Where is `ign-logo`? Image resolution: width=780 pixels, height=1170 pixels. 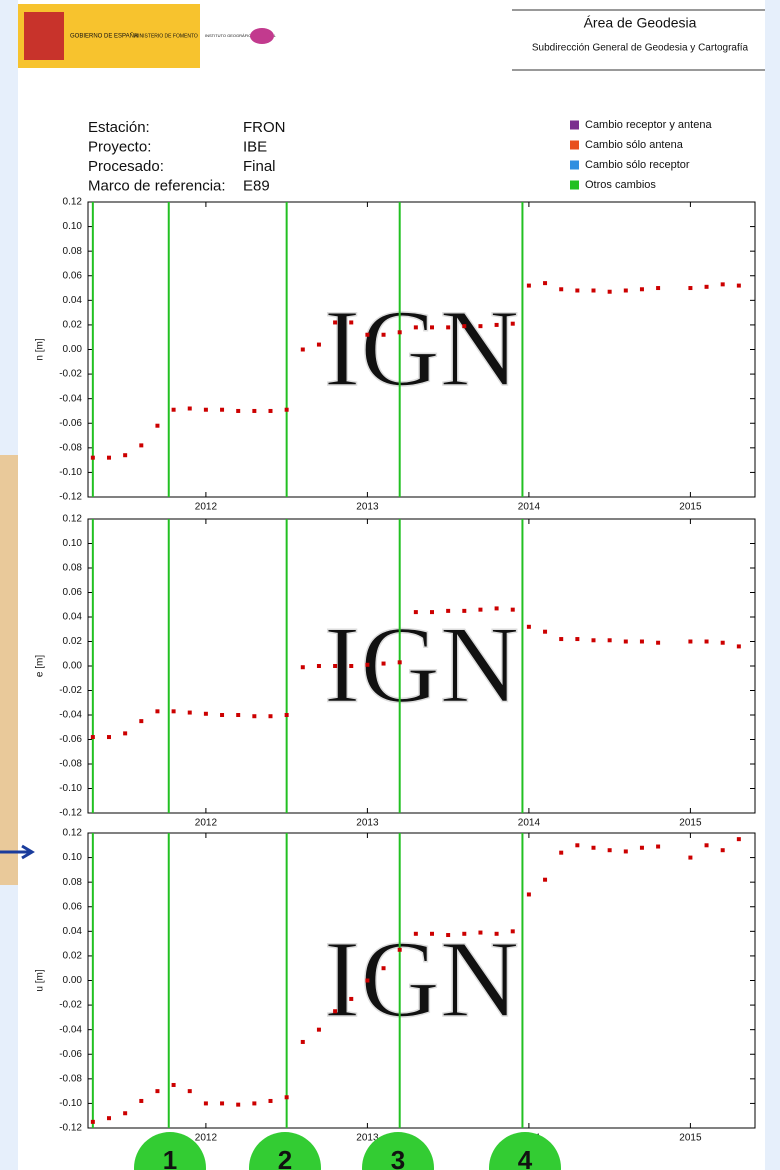
ign-logo is located at coordinates (262, 36).